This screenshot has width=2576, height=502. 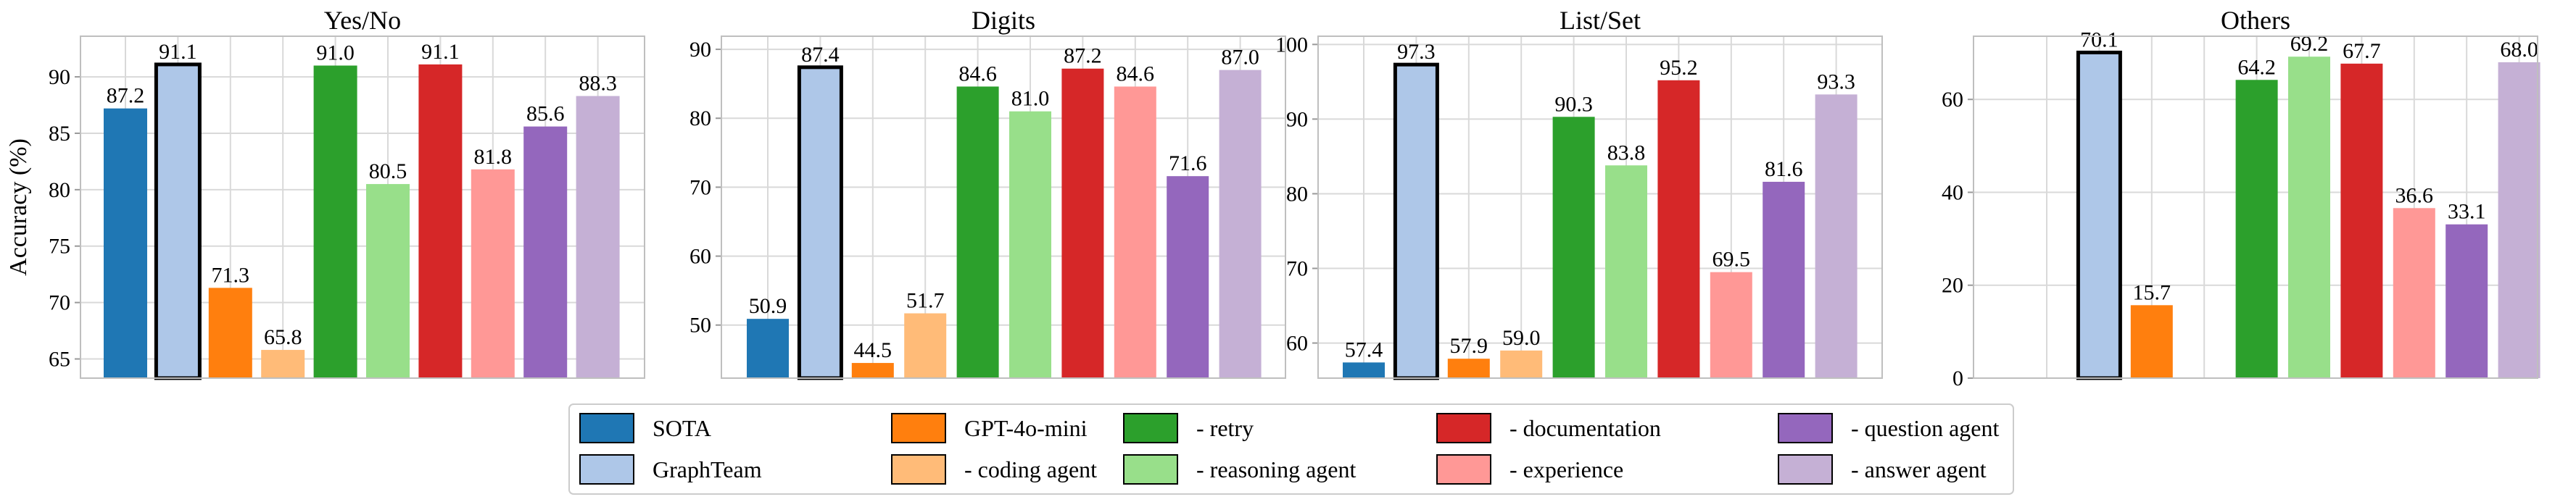 I want to click on bar-value-label: 59.0, so click(x=1521, y=338).